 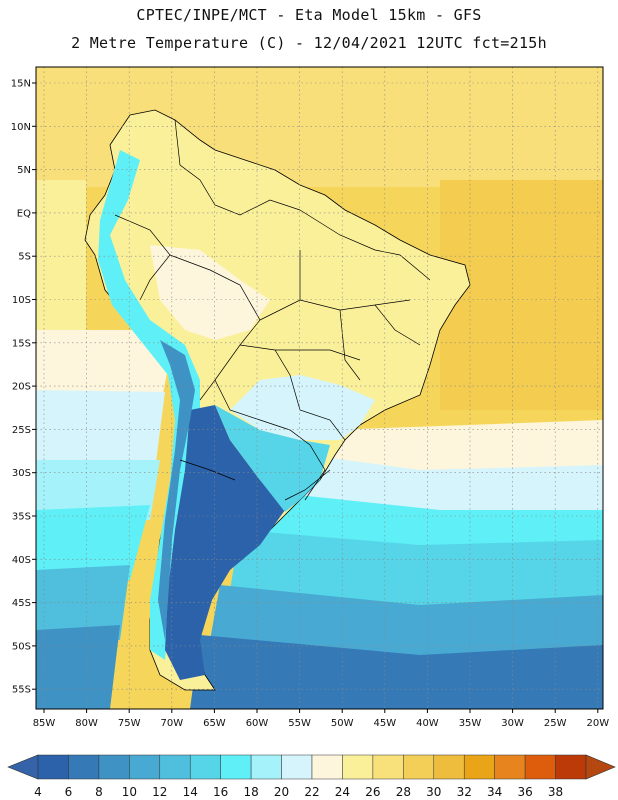 I want to click on lat-tick-label: EQ, so click(x=24, y=213).